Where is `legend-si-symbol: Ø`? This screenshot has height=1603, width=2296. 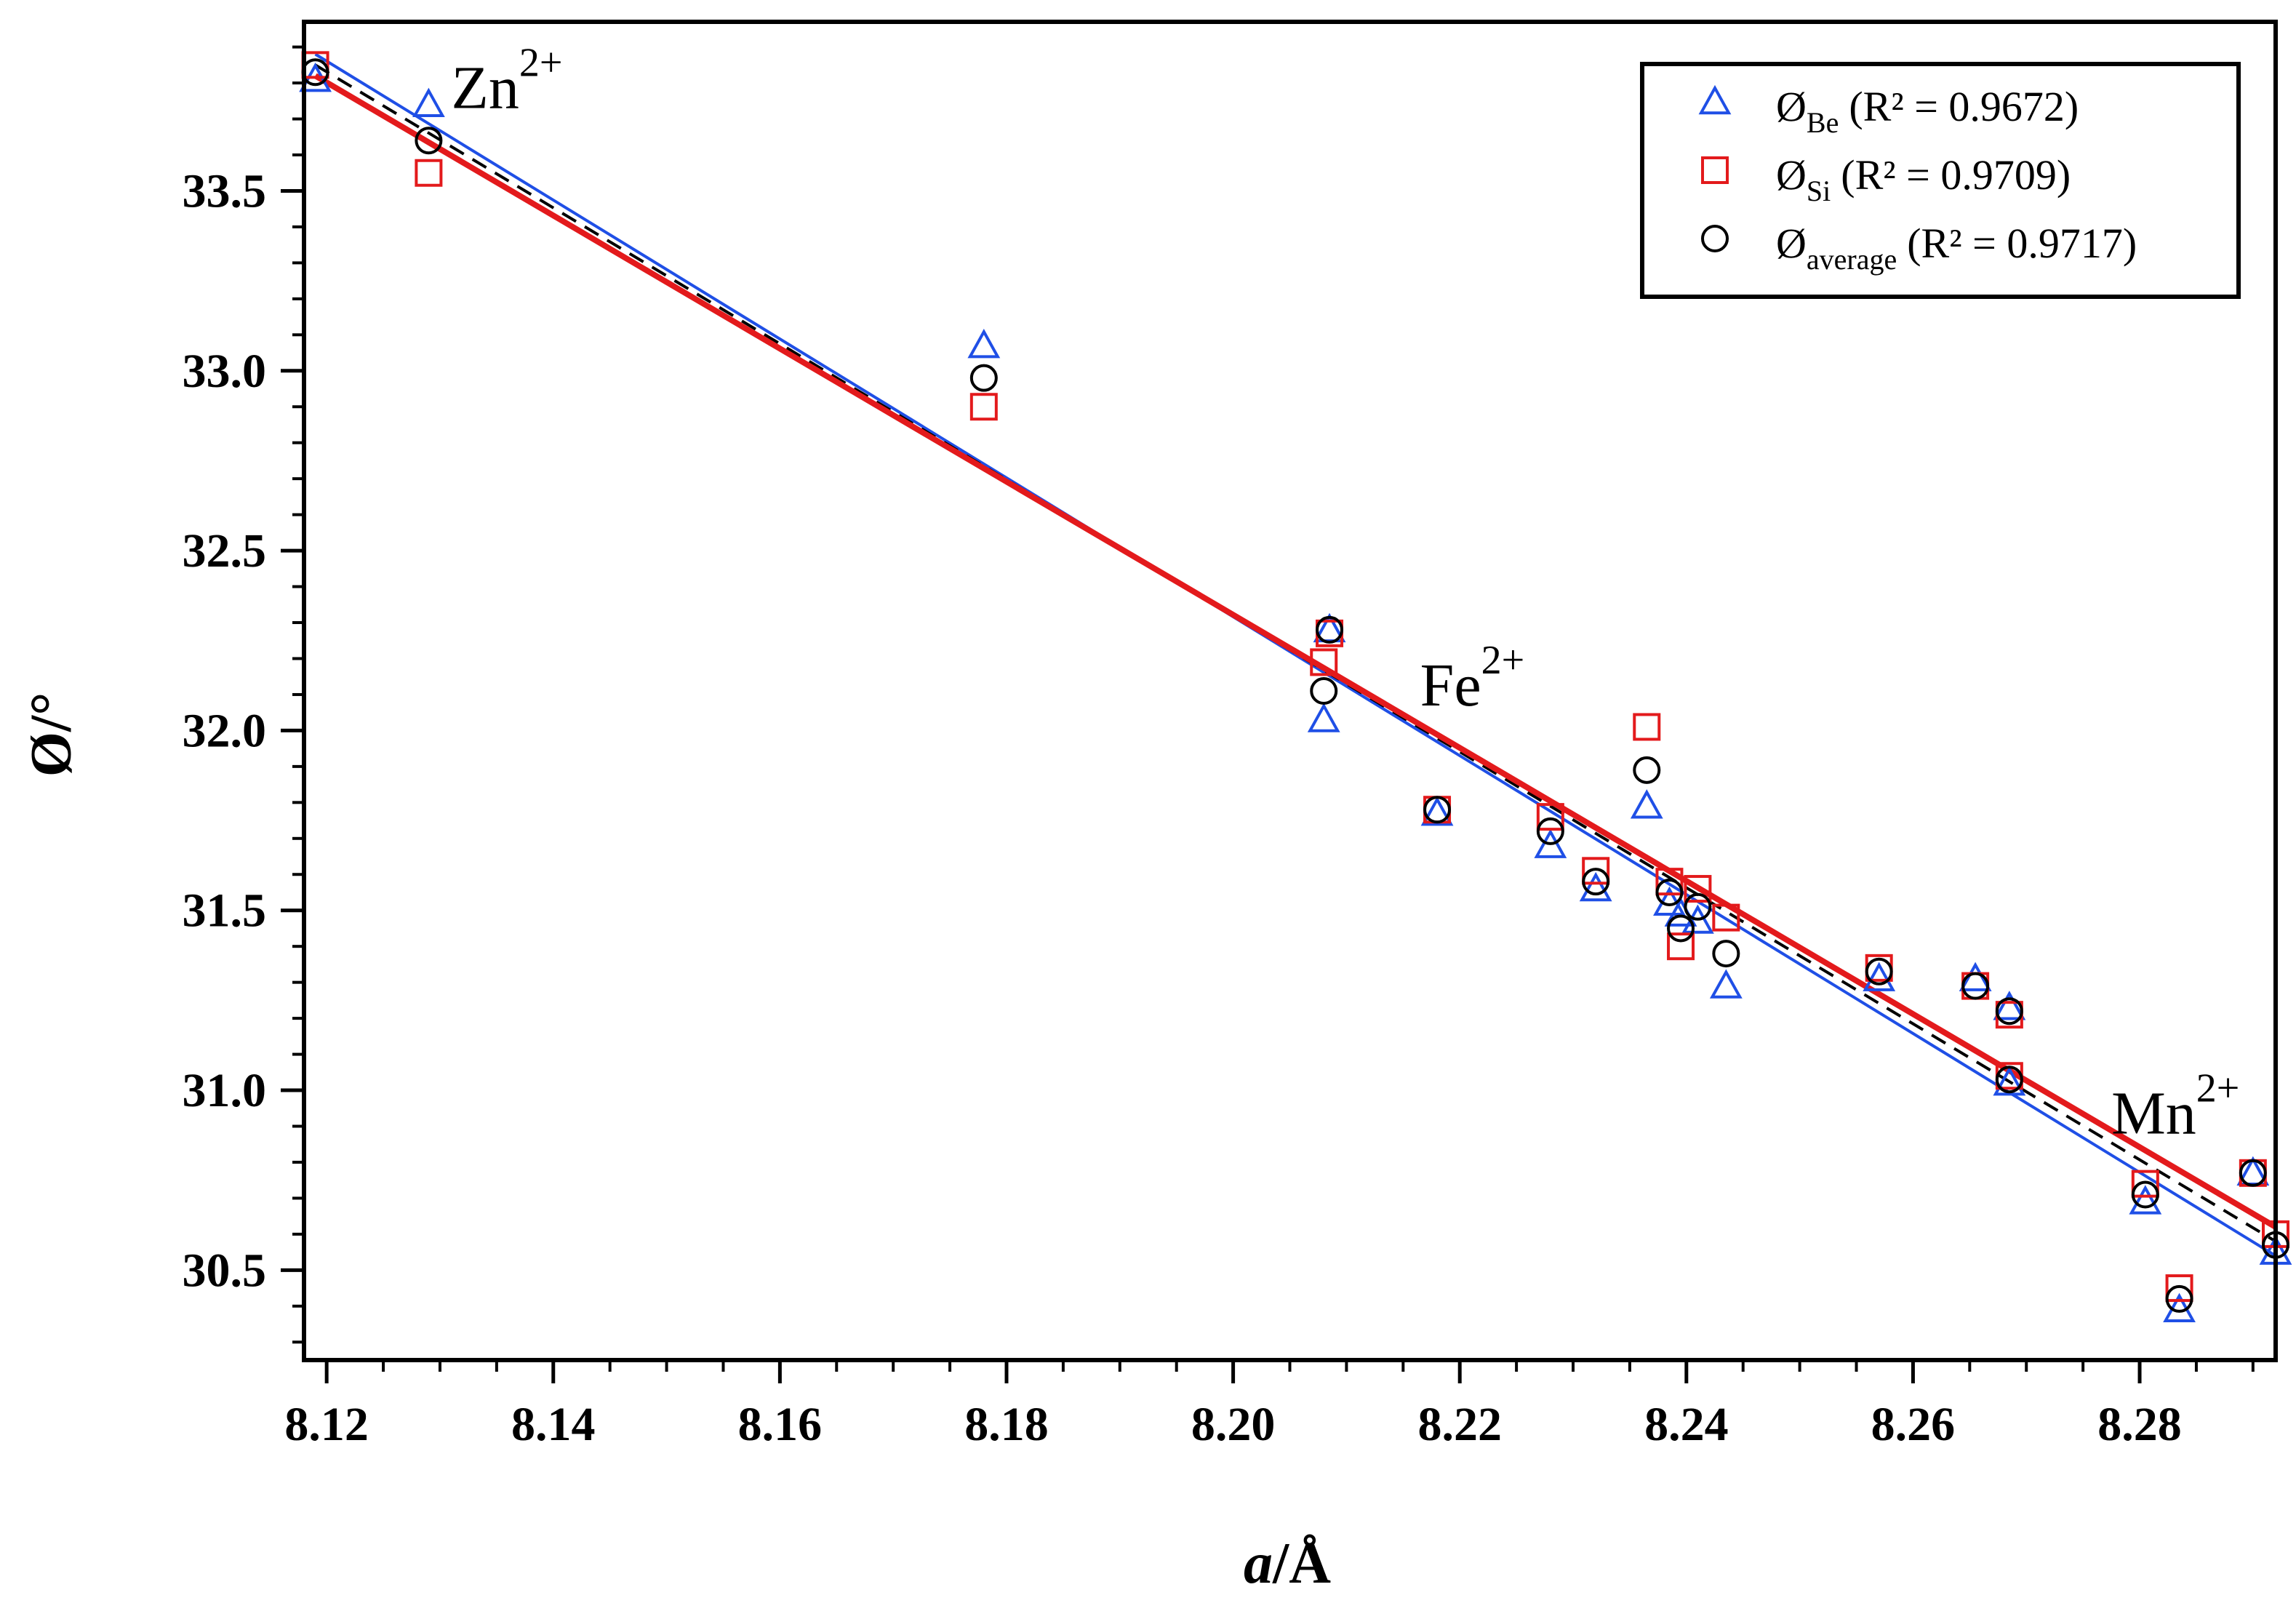 legend-si-symbol: Ø is located at coordinates (1791, 175).